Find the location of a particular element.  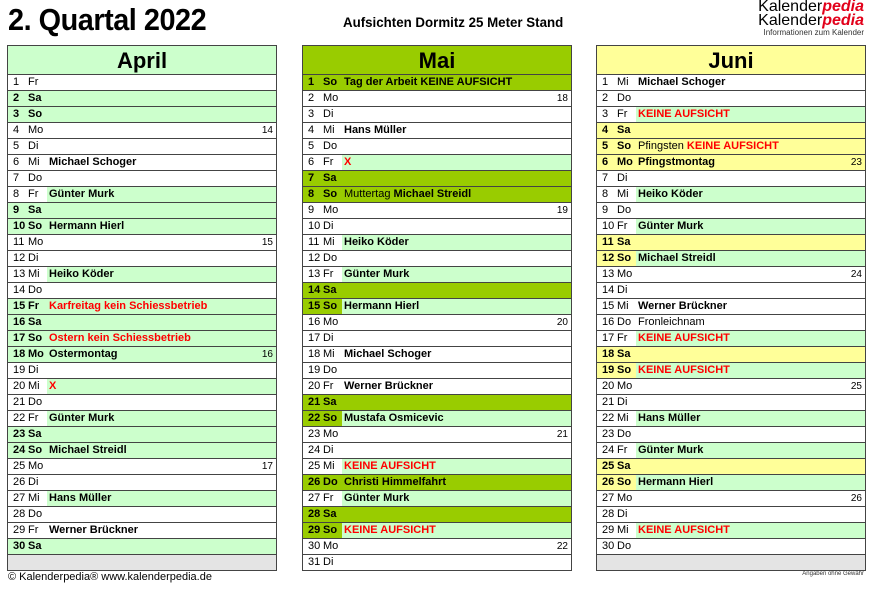

day-number: 3 is located at coordinates (16, 114).